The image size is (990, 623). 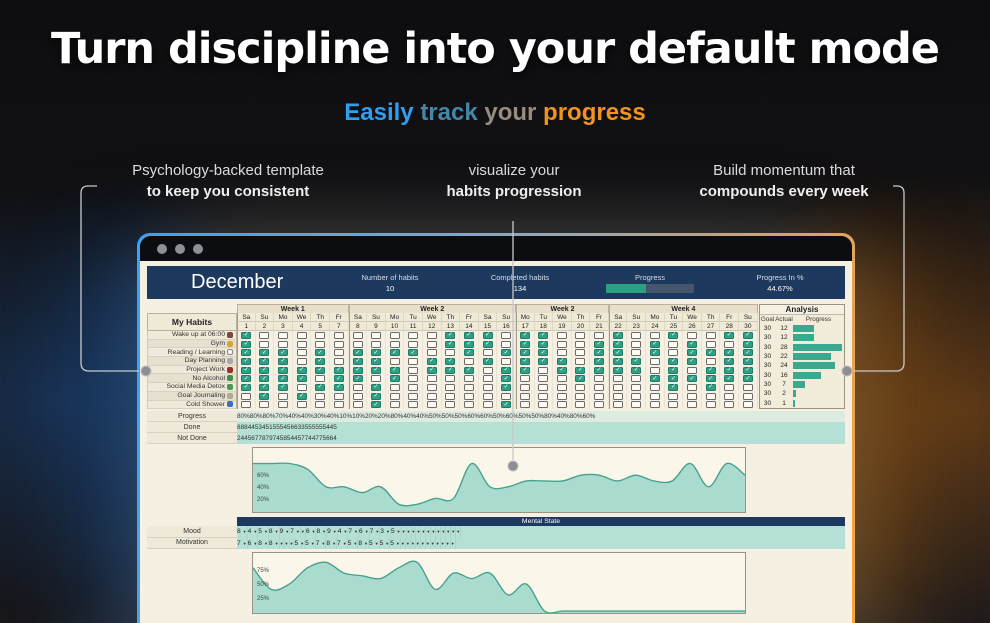 I want to click on mental-score-dropdown: 4 ▼, so click(x=343, y=532).